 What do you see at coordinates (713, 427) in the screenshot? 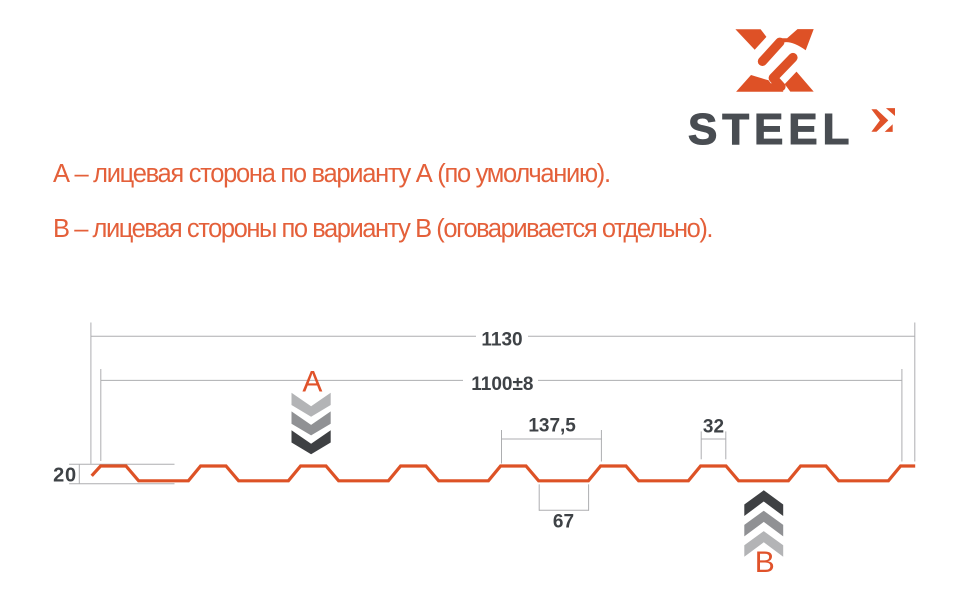
I see `svg-text: 32` at bounding box center [713, 427].